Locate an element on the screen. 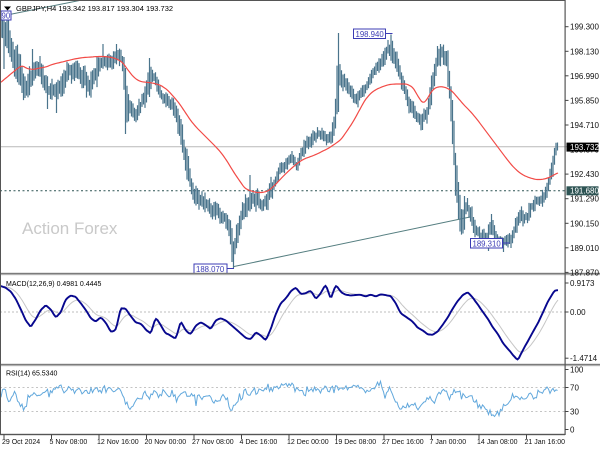 The height and width of the screenshot is (450, 600). svg-text: 199.300 is located at coordinates (584, 27).